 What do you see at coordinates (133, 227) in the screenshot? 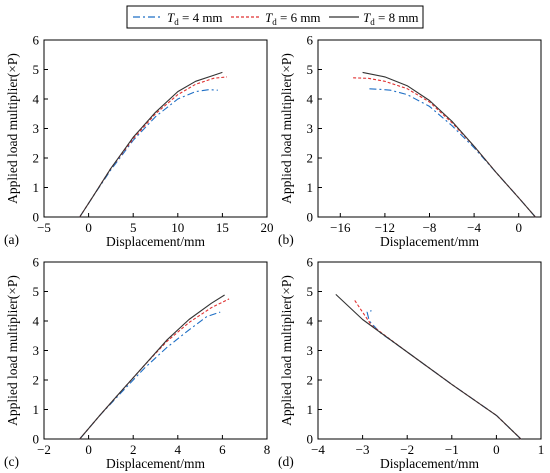
I see `x-tick-label: 5` at bounding box center [133, 227].